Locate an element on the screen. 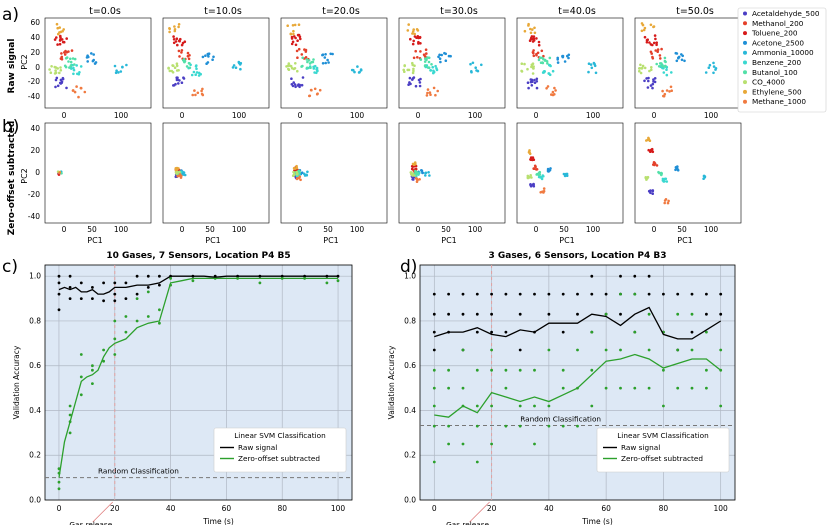 The width and height of the screenshot is (830, 525). pca-raw-panel is located at coordinates (452, 63).